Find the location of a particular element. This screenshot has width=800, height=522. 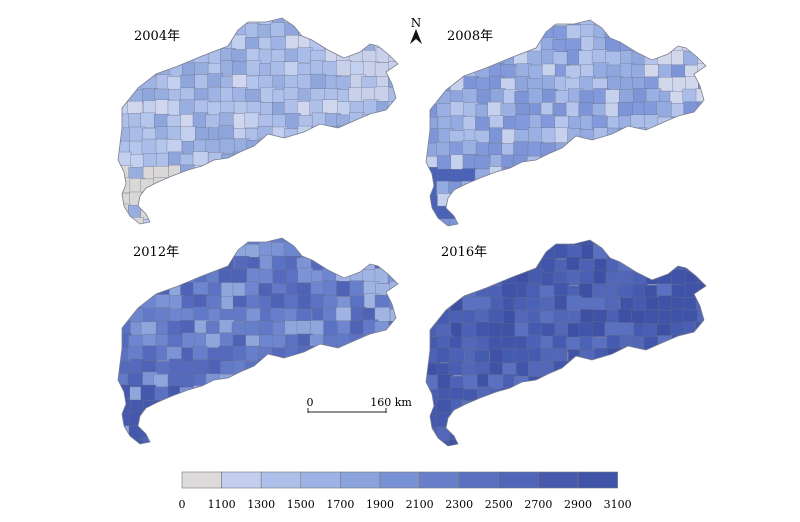

legend-break-label: 1500 is located at coordinates (301, 504).